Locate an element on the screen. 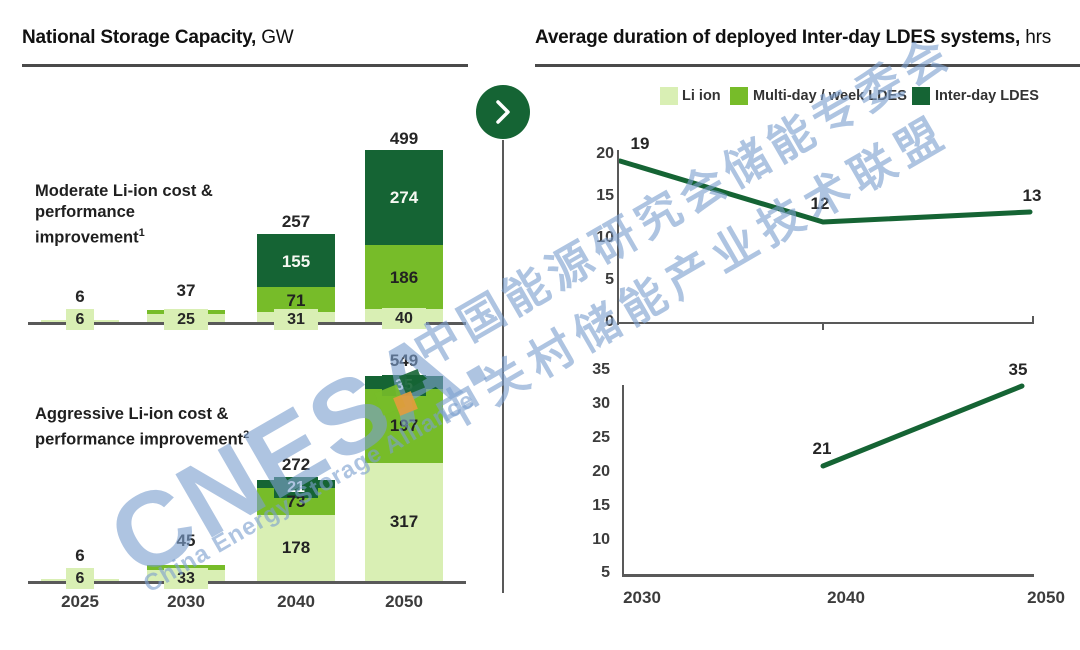  rt-point-label-2050: 13 is located at coordinates (1032, 195).